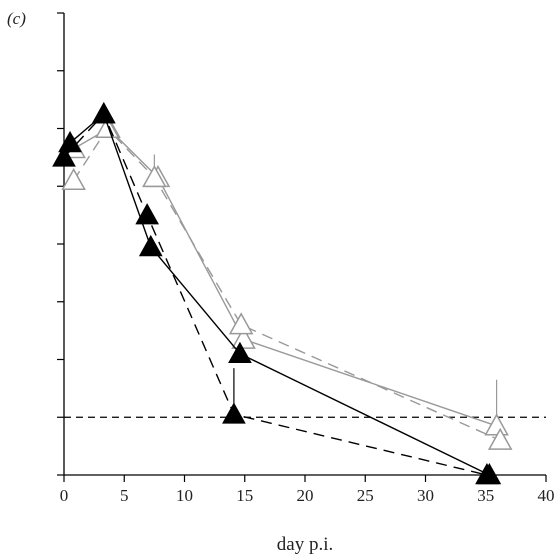 The height and width of the screenshot is (560, 559). What do you see at coordinates (425, 495) in the screenshot?
I see `x-tick-label: 30` at bounding box center [425, 495].